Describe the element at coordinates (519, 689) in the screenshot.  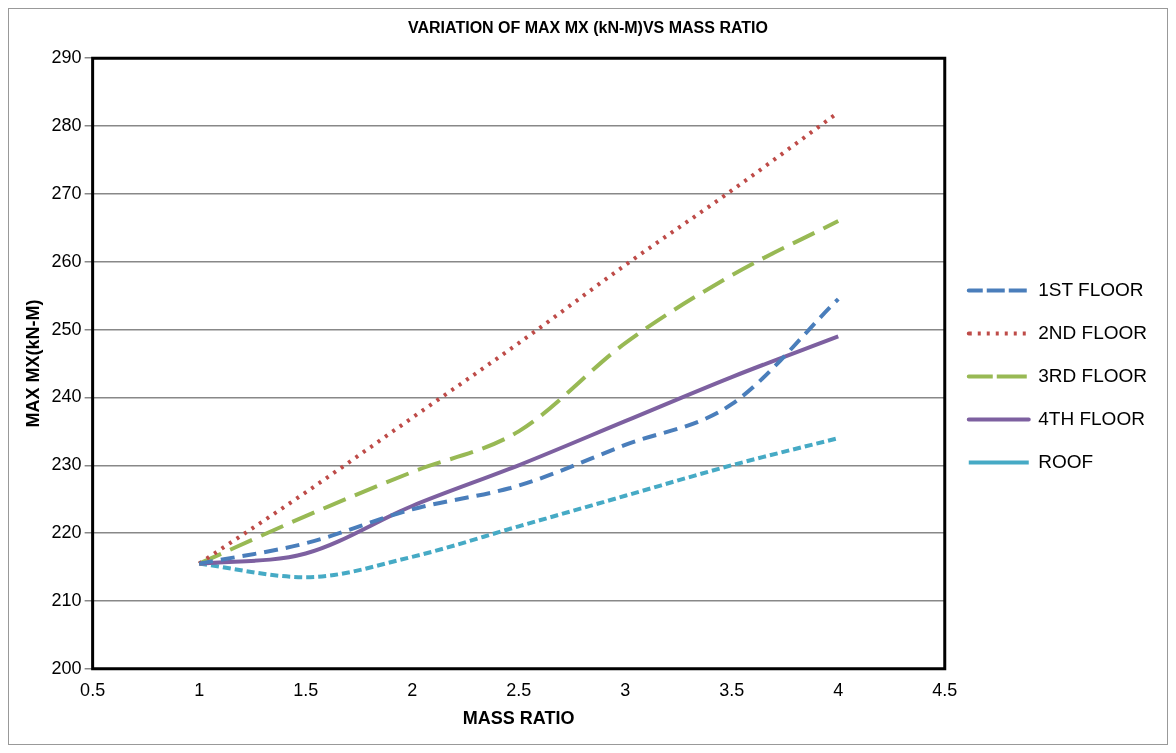
I see `x-tick-label: 2.5` at that location.